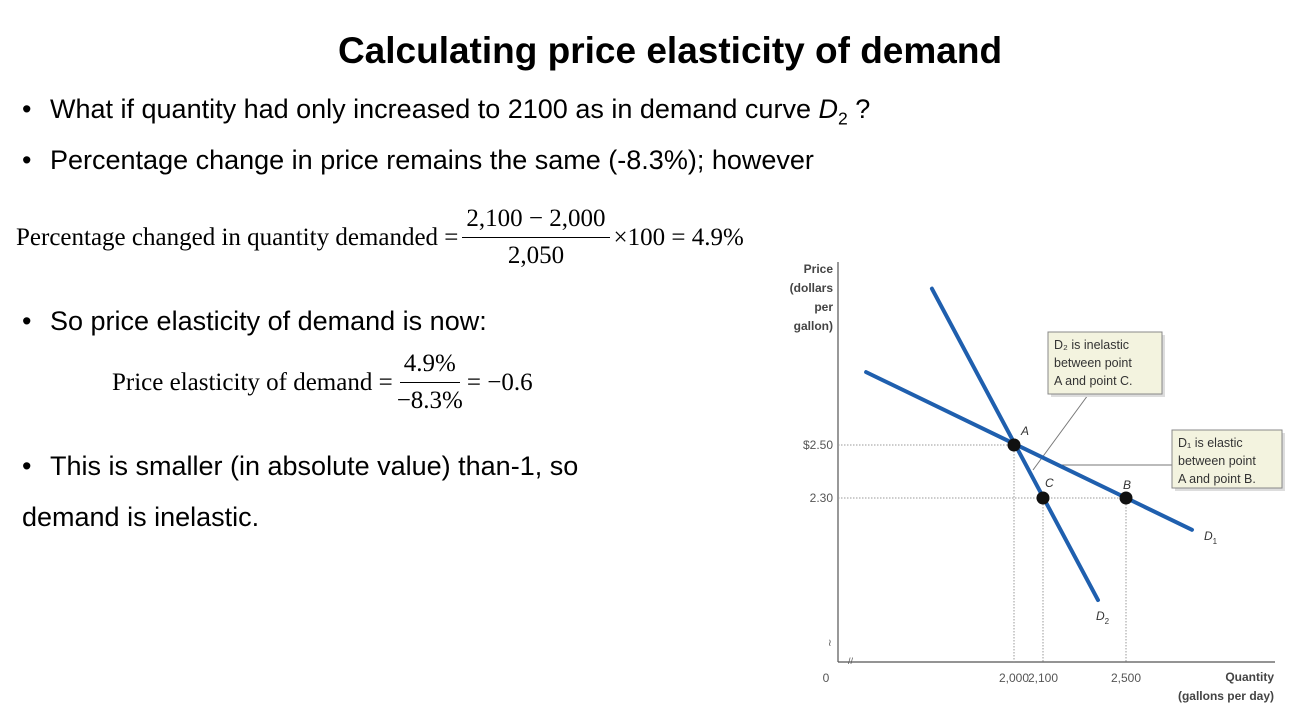 The height and width of the screenshot is (710, 1302). I want to click on bullet-sub: 2, so click(842, 118).